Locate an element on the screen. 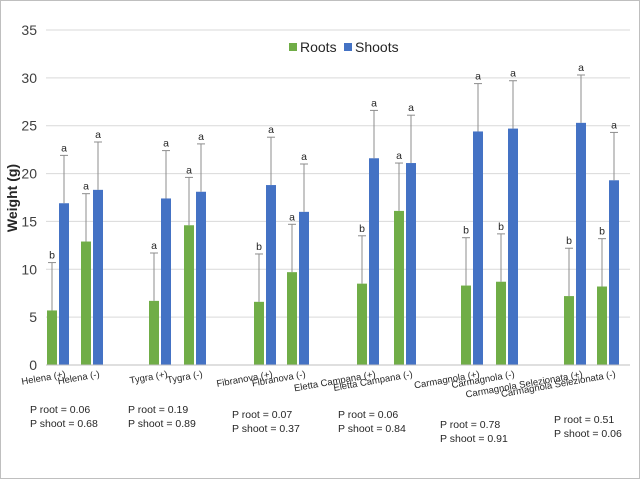 Image resolution: width=640 pixels, height=479 pixels. p-value-root: P root = 0.07 is located at coordinates (262, 415).